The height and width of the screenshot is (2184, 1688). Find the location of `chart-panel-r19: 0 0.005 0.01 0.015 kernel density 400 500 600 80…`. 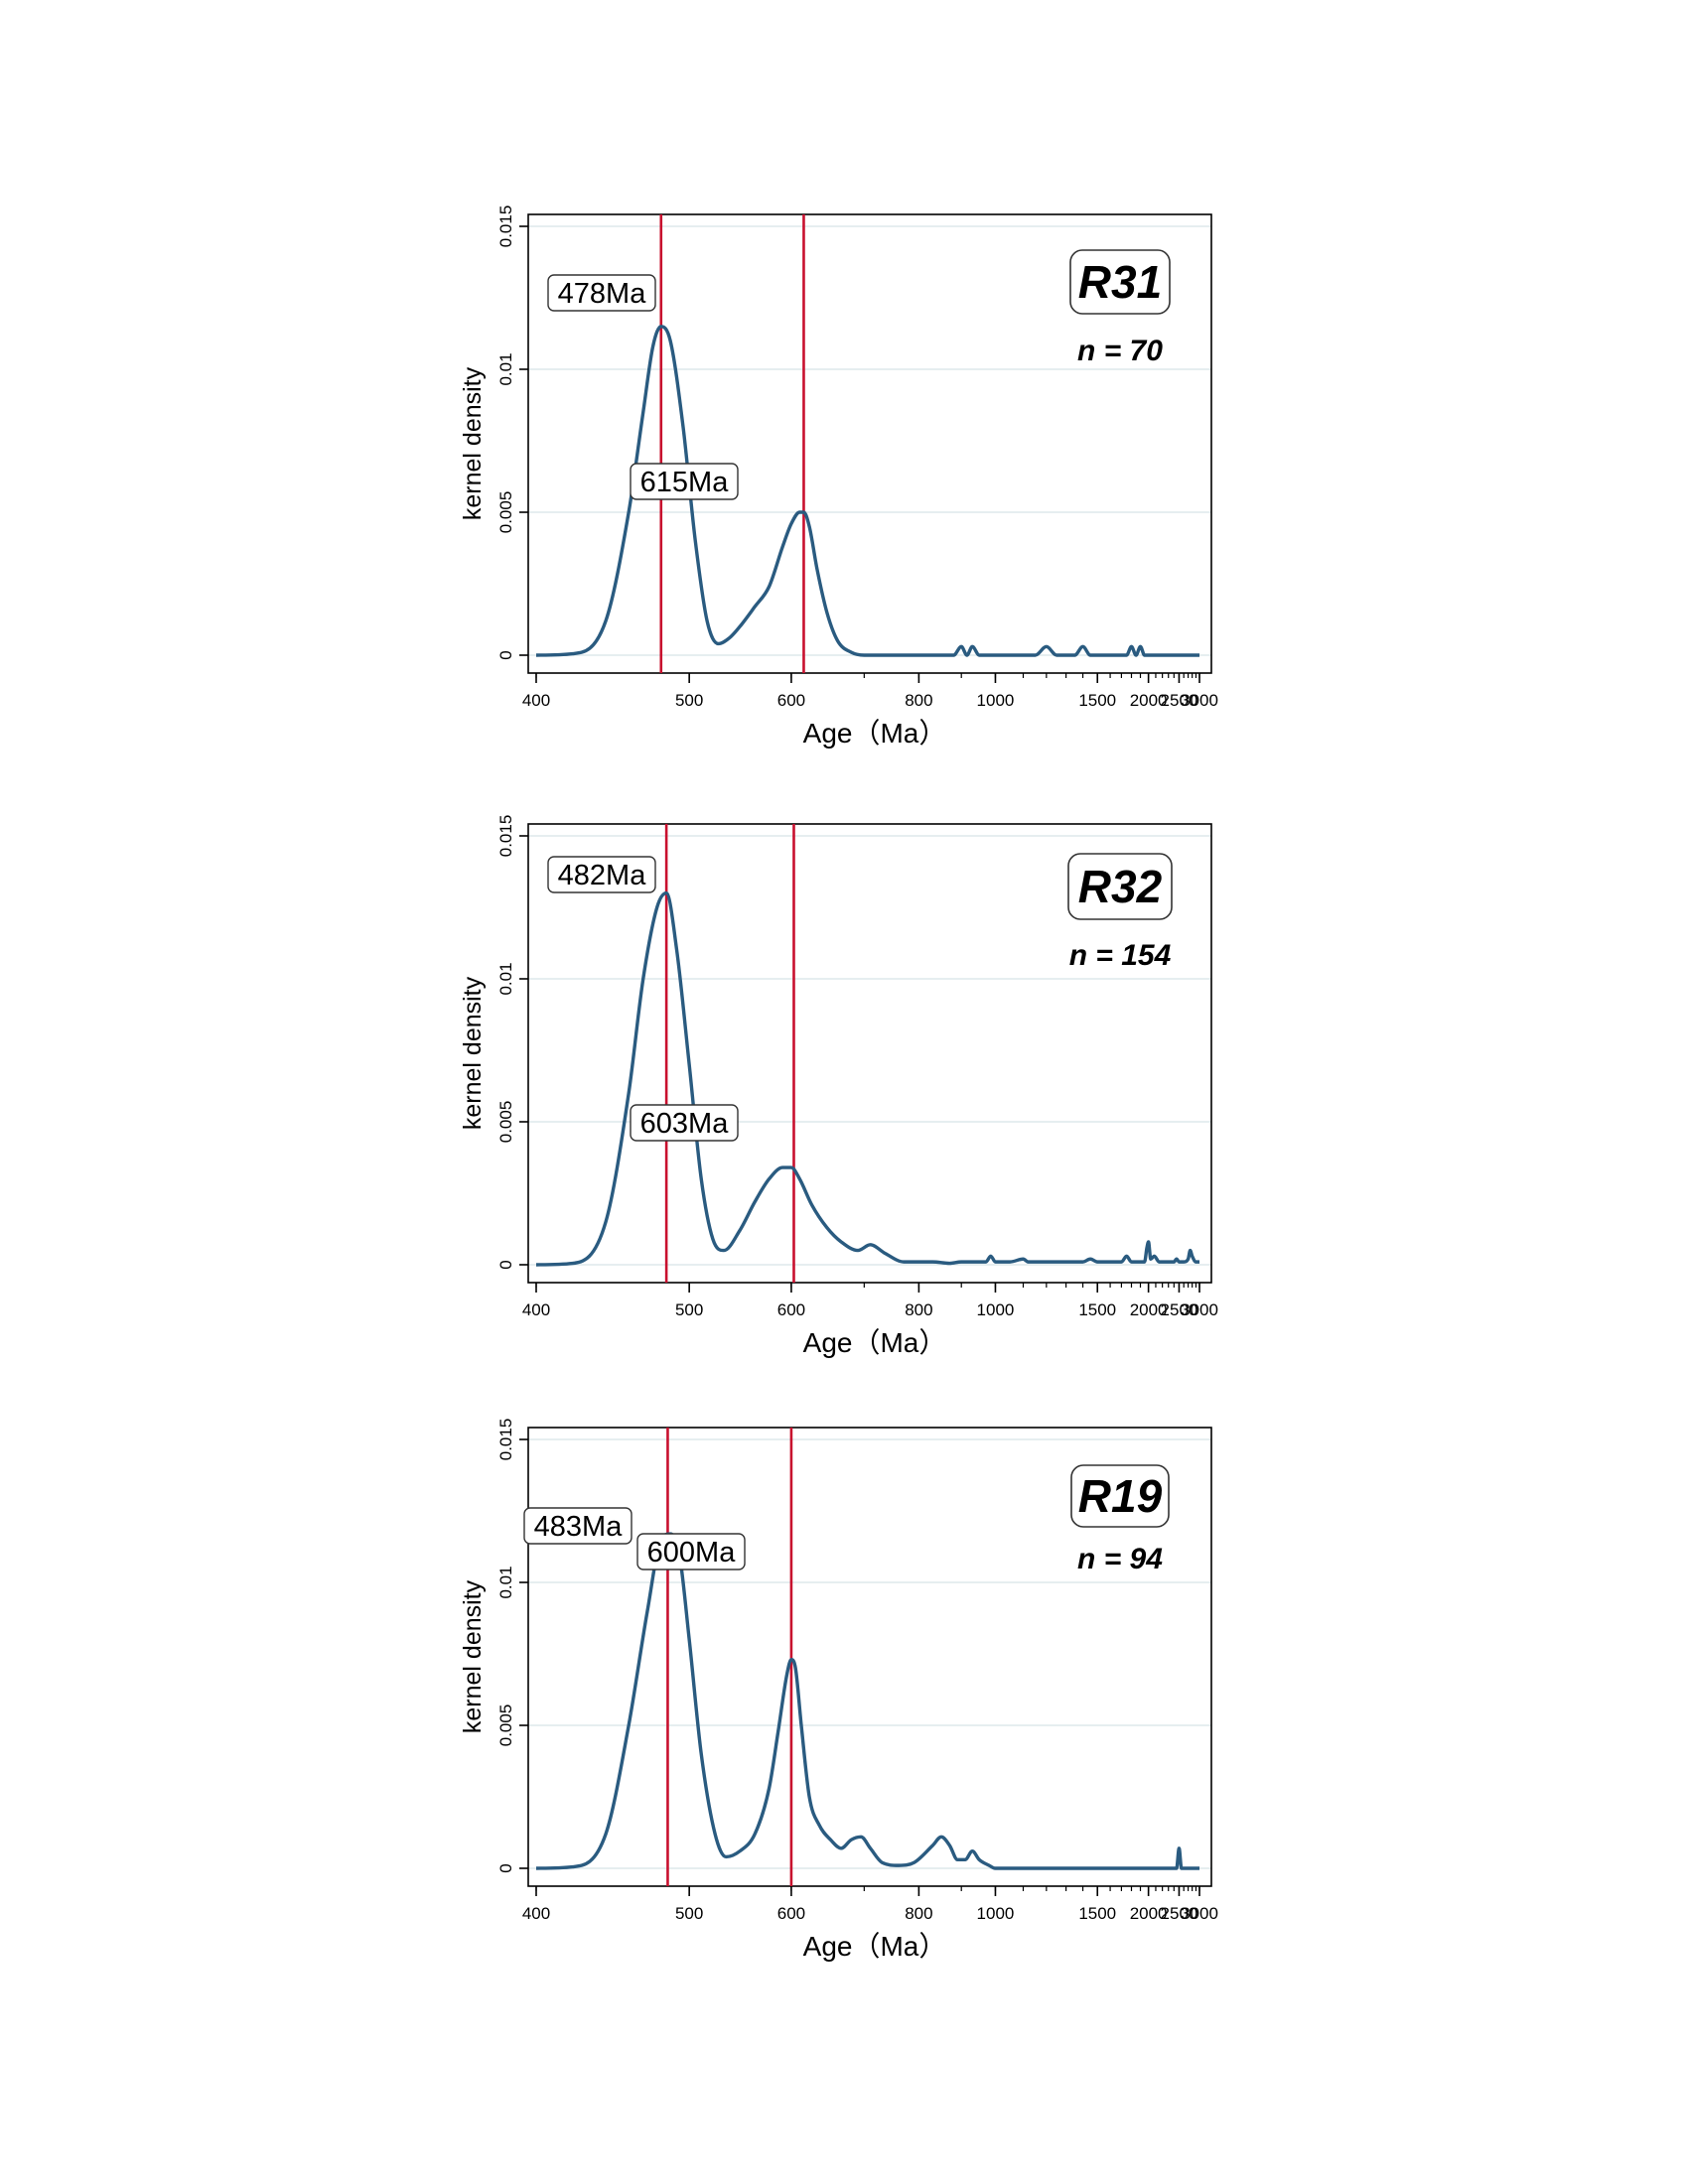

chart-panel-r19: 0 0.005 0.01 0.015 kernel density 400 500 600 80… is located at coordinates (838, 1690).